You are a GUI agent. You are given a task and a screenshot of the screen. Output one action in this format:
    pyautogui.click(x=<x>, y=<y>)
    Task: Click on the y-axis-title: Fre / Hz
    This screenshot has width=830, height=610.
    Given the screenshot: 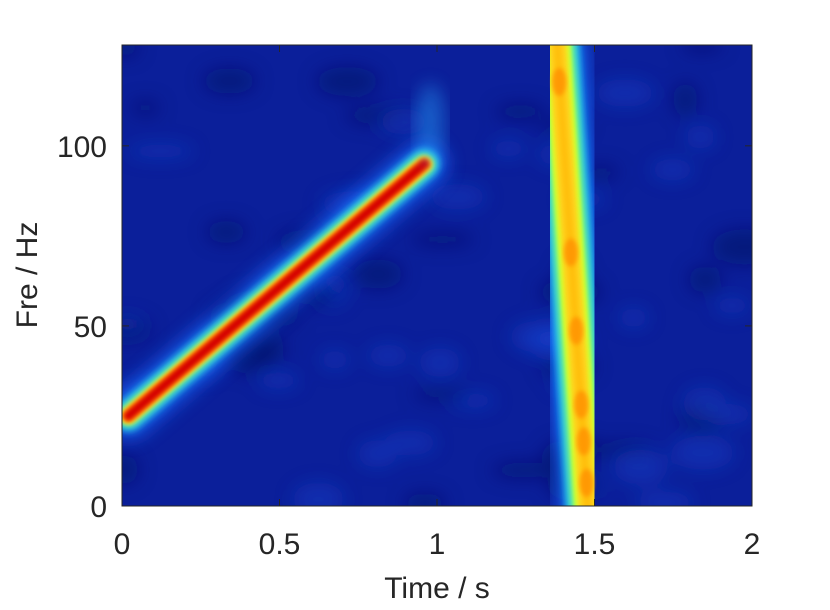 What is the action you would take?
    pyautogui.click(x=27, y=275)
    